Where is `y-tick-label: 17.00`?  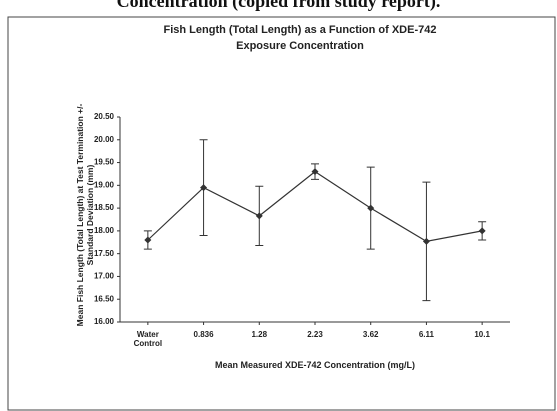
y-tick-label: 17.00 is located at coordinates (104, 276).